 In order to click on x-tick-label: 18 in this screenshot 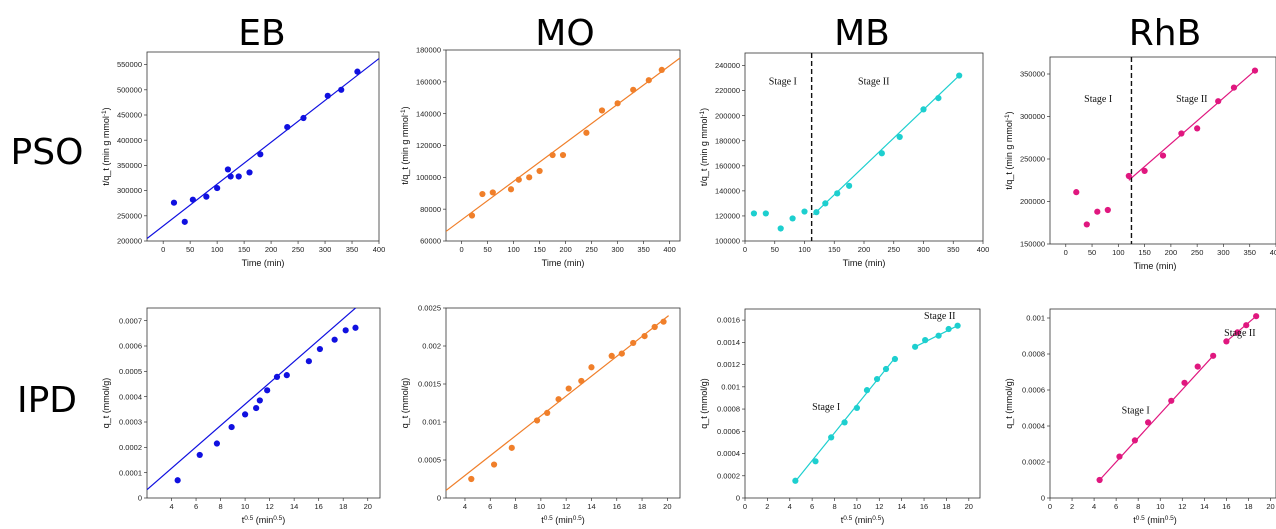, I will do `click(946, 506)`.